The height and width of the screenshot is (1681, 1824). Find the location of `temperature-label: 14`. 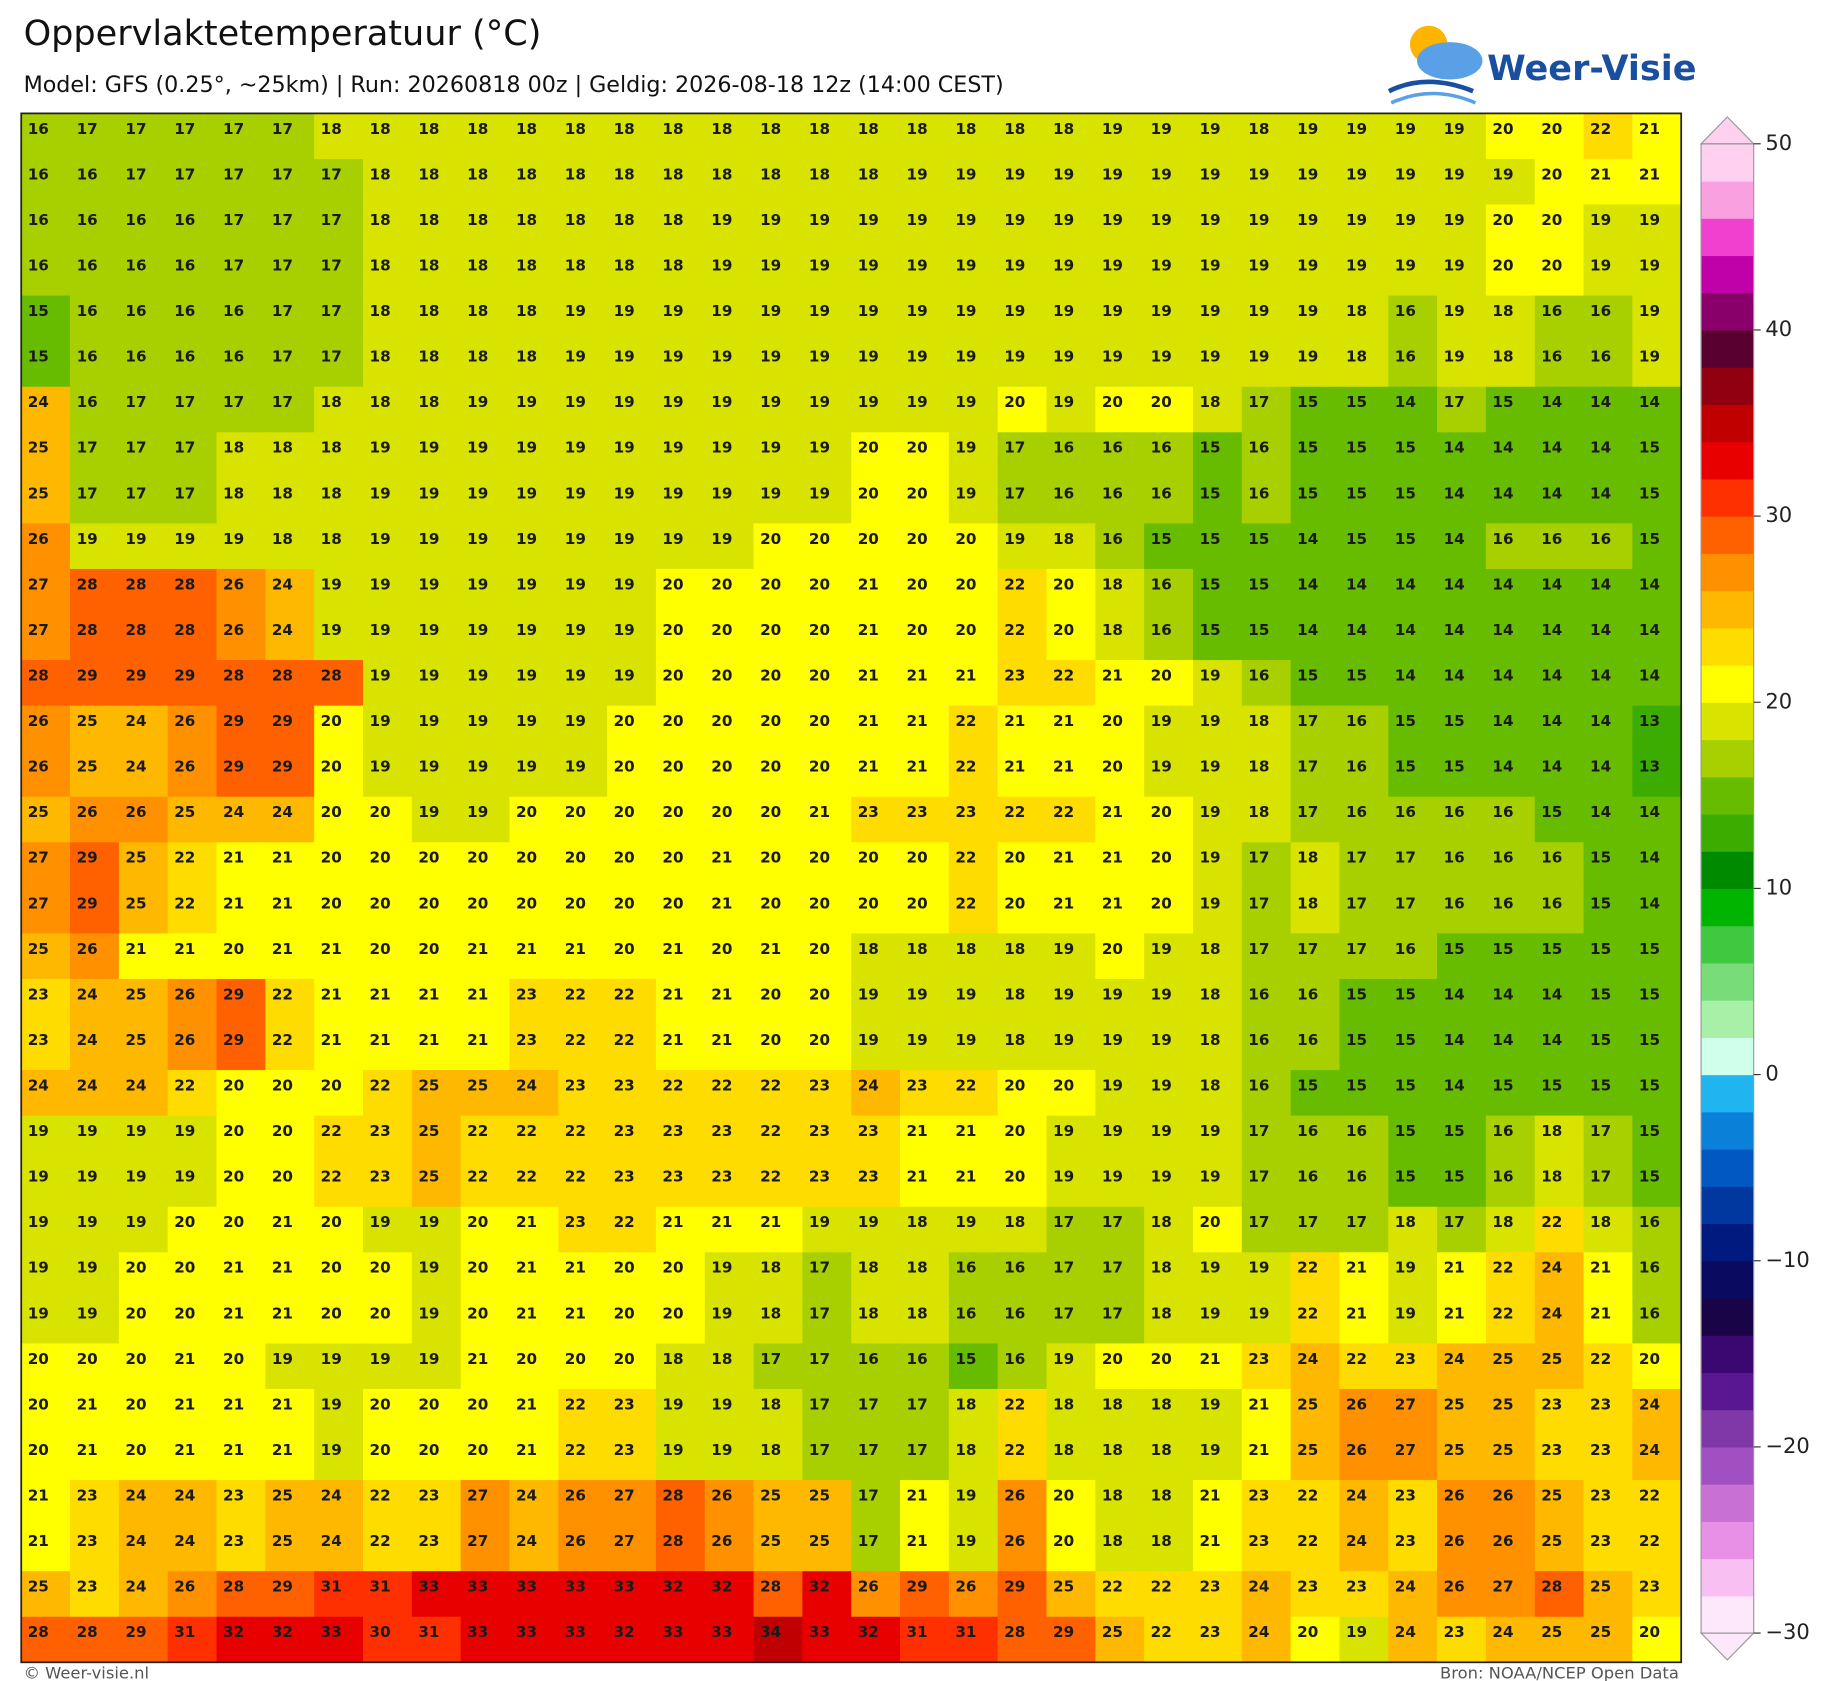

temperature-label: 14 is located at coordinates (1551, 402).